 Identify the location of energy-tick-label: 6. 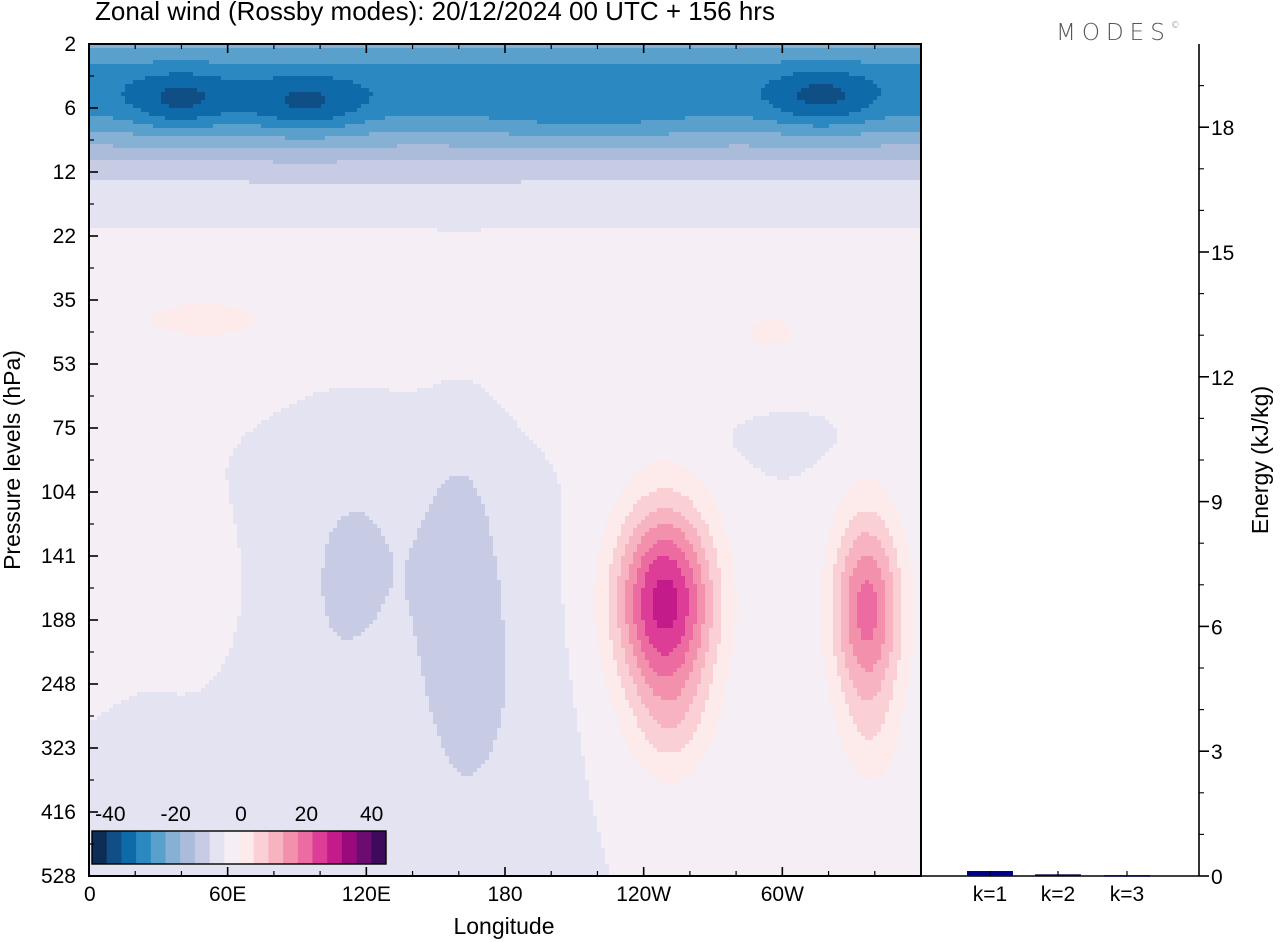
(1217, 627).